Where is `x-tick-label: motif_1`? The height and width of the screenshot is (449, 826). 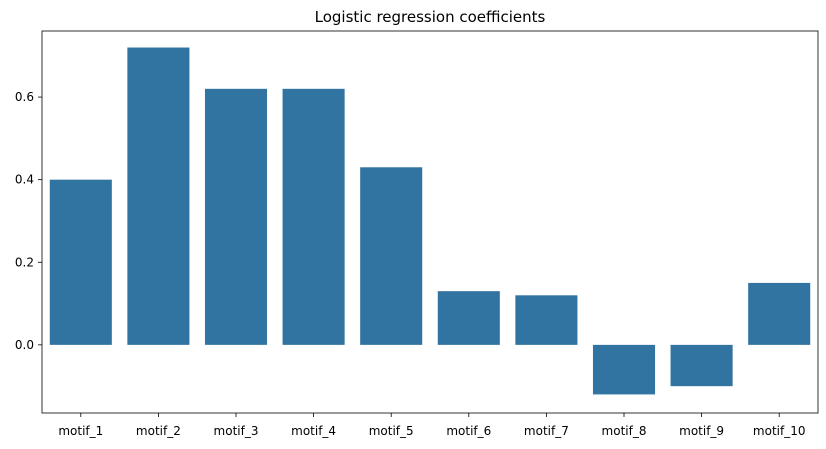 x-tick-label: motif_1 is located at coordinates (80, 431).